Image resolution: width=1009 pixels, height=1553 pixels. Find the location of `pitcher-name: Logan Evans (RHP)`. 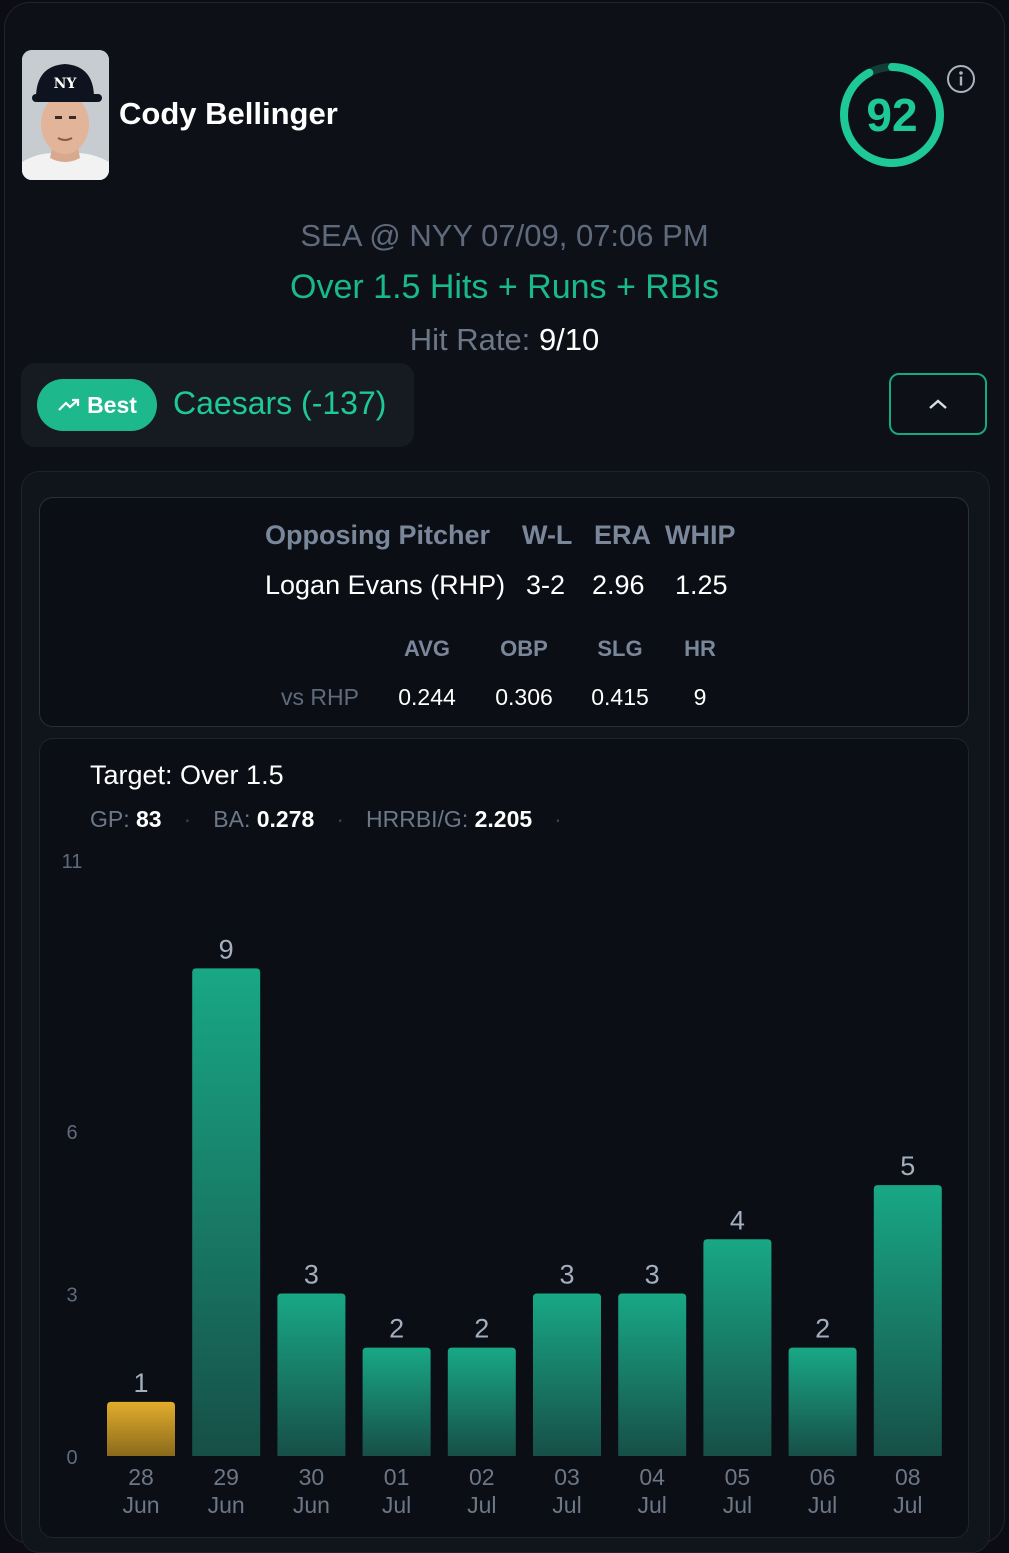

pitcher-name: Logan Evans (RHP) is located at coordinates (385, 585).